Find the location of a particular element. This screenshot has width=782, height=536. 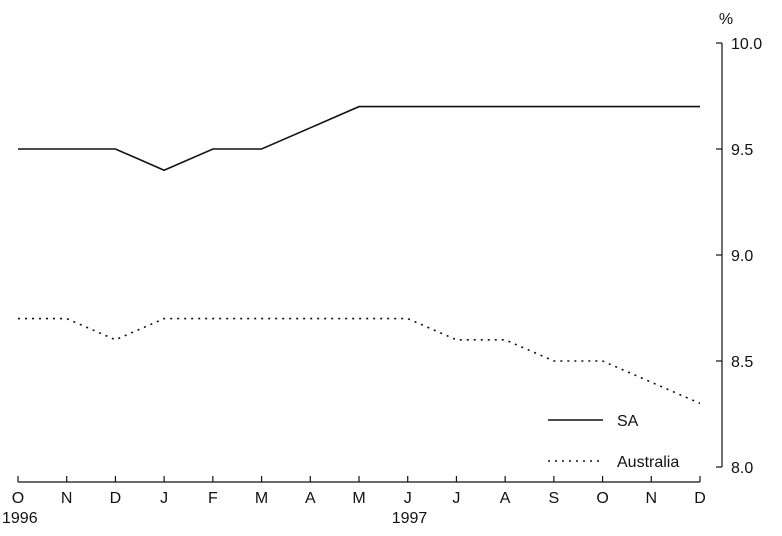

legend-label-australia: Australia is located at coordinates (648, 462).